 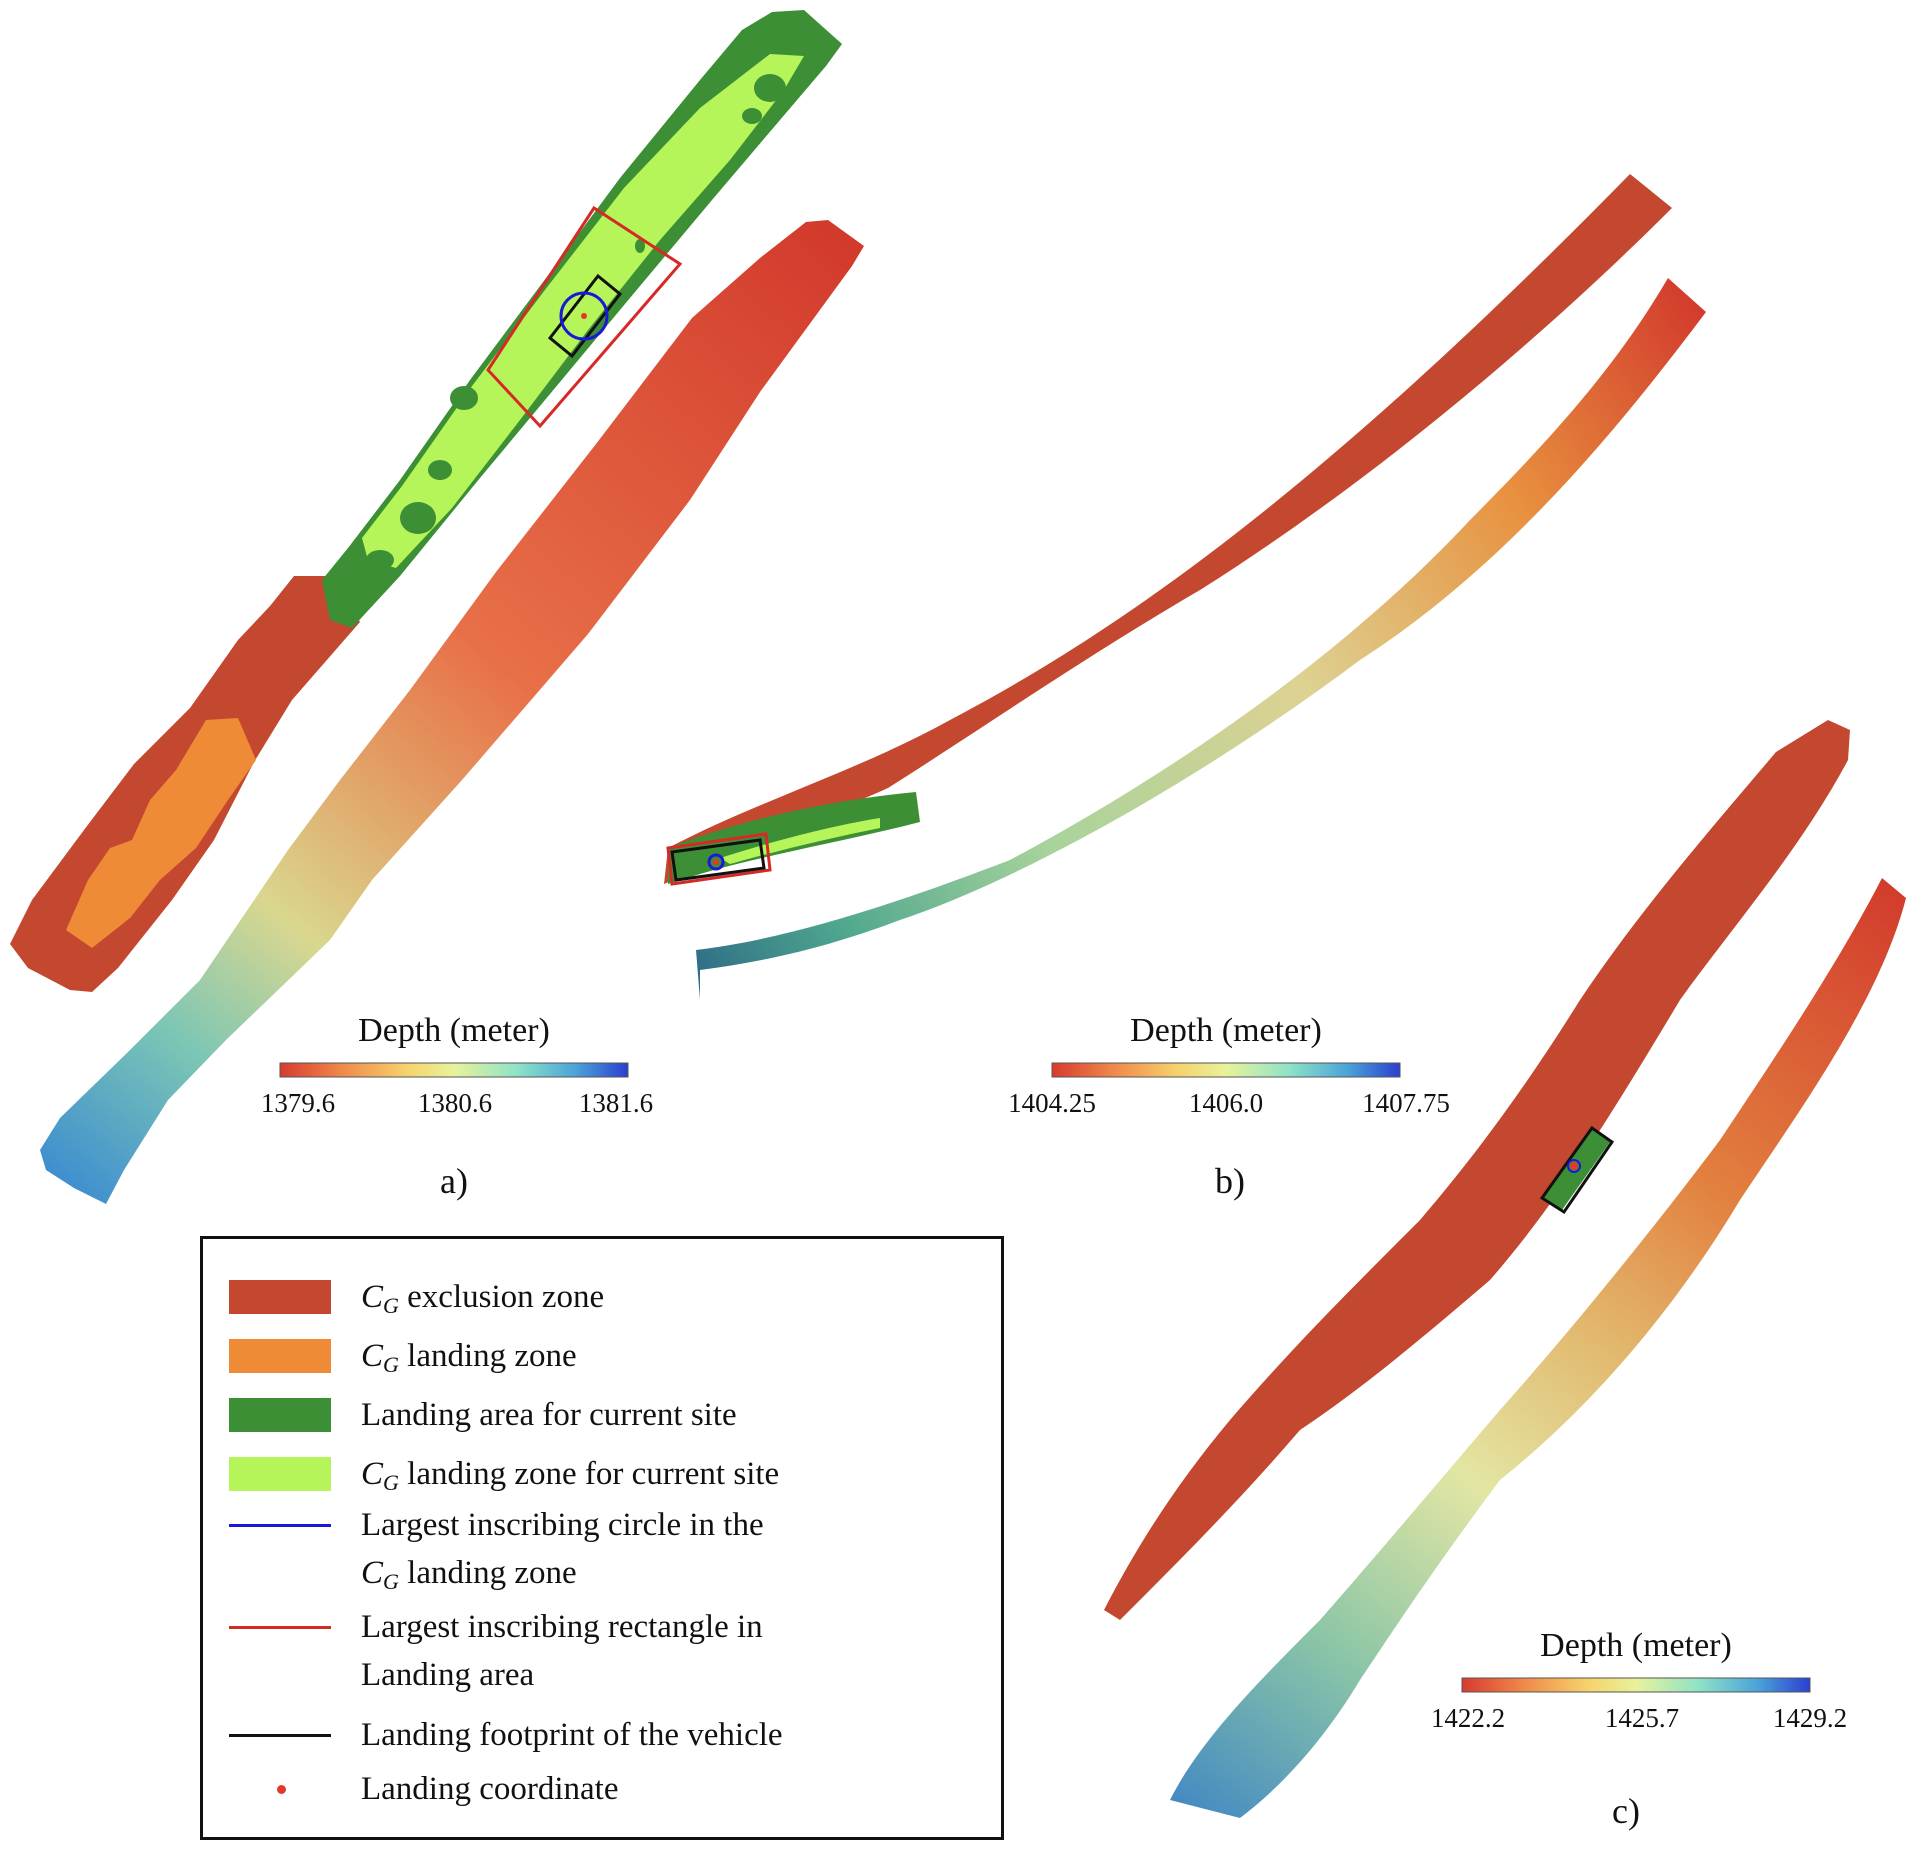 I want to click on legend-label-line2: Landing area, so click(x=448, y=1675).